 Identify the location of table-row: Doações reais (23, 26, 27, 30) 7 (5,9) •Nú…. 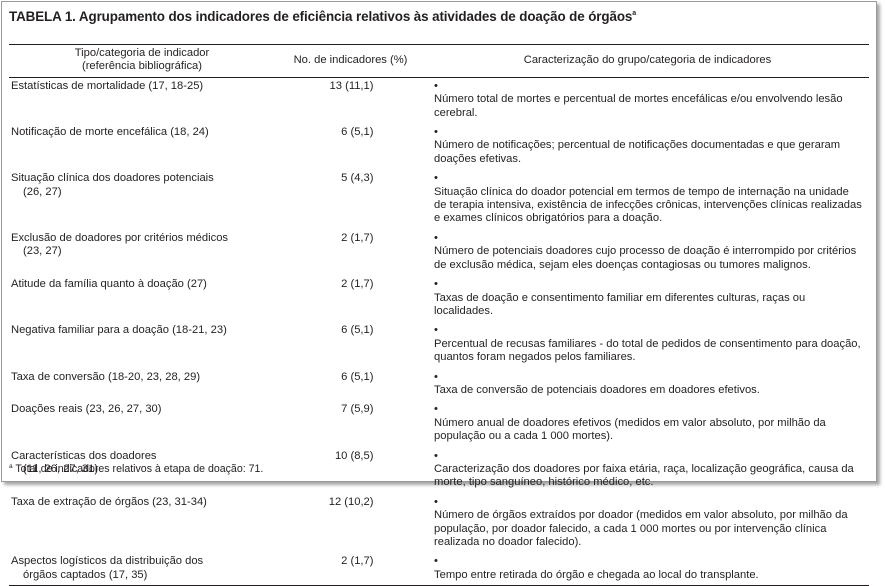
(439, 424).